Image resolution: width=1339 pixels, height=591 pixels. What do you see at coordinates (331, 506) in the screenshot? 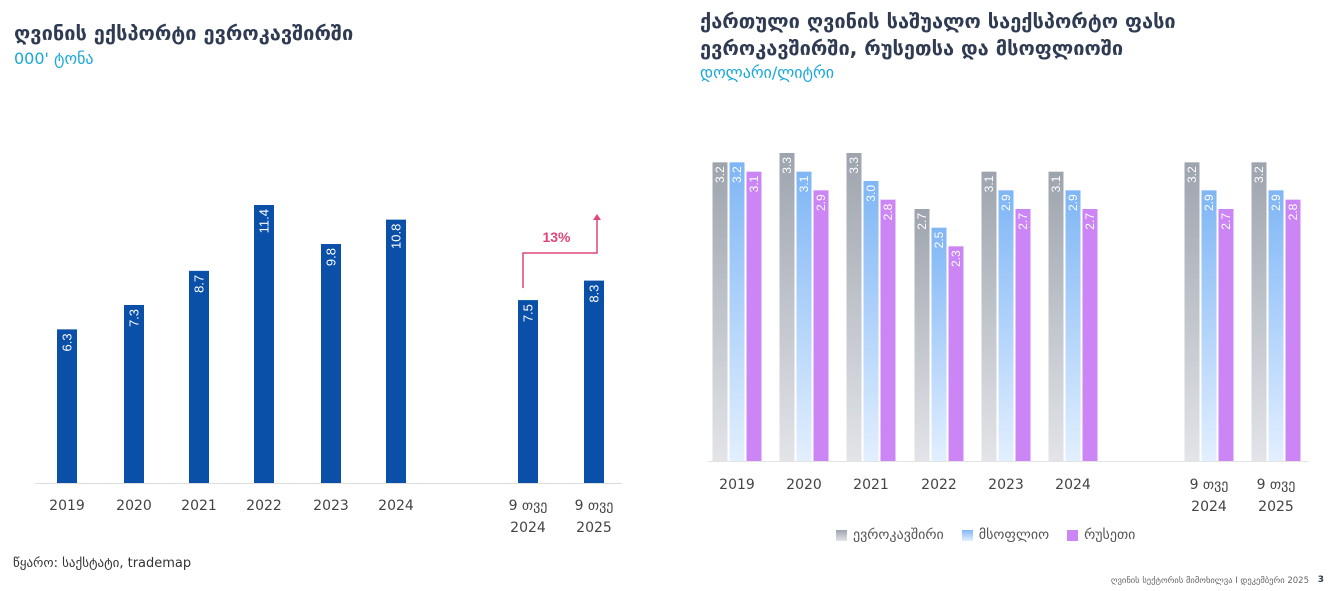
I see `left-x-tick-label: 2023` at bounding box center [331, 506].